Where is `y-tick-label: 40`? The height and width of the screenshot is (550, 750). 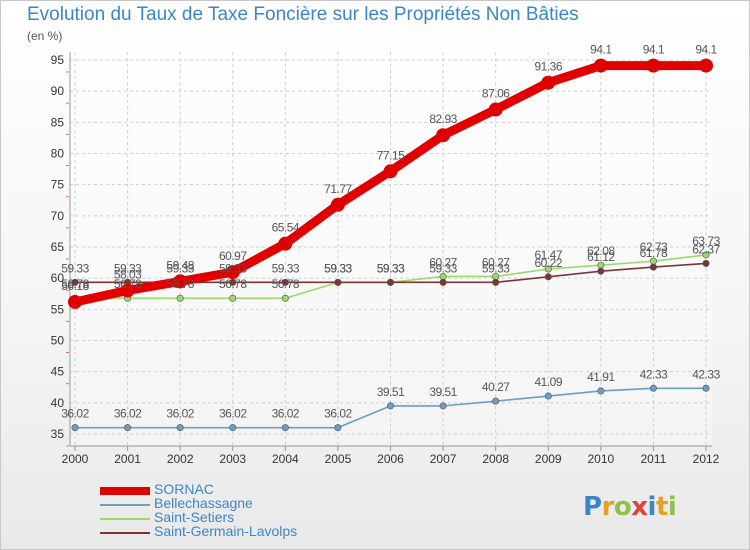 y-tick-label: 40 is located at coordinates (58, 403).